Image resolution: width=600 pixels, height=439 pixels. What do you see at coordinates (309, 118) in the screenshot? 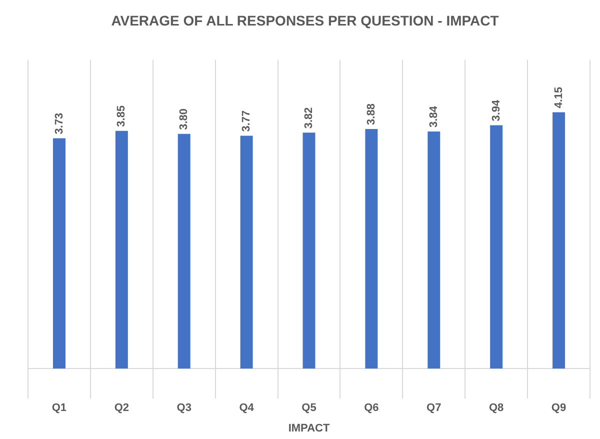
I see `data-label: 3.82` at bounding box center [309, 118].